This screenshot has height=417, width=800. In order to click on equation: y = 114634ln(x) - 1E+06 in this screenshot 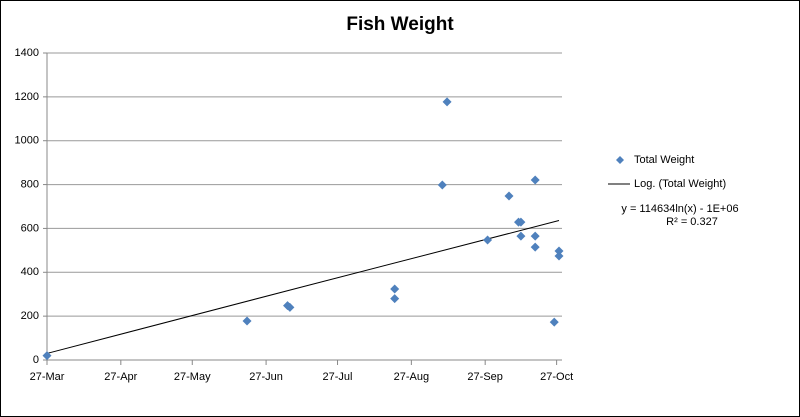, I will do `click(679, 209)`.